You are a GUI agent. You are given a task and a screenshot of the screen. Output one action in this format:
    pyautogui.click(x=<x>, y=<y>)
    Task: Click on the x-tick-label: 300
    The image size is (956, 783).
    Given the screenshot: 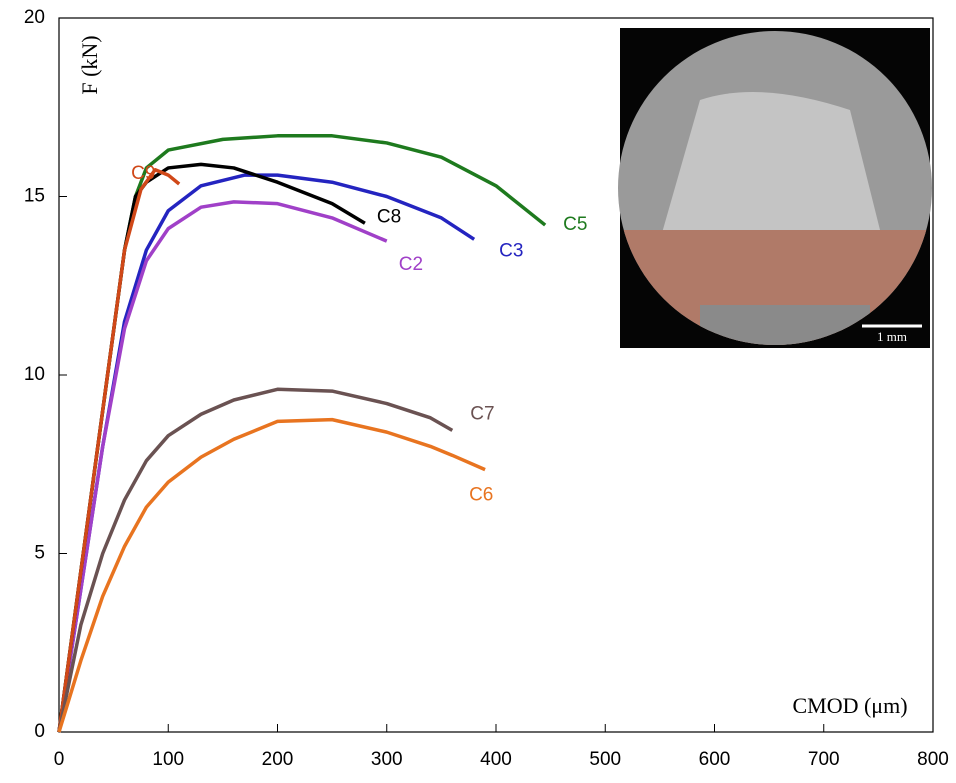 What is the action you would take?
    pyautogui.click(x=387, y=759)
    